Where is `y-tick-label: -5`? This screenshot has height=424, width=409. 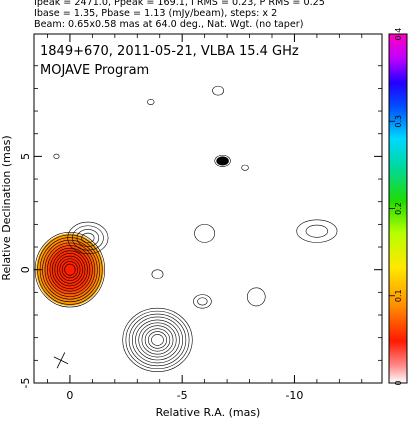
y-tick-label: -5 is located at coordinates (25, 383).